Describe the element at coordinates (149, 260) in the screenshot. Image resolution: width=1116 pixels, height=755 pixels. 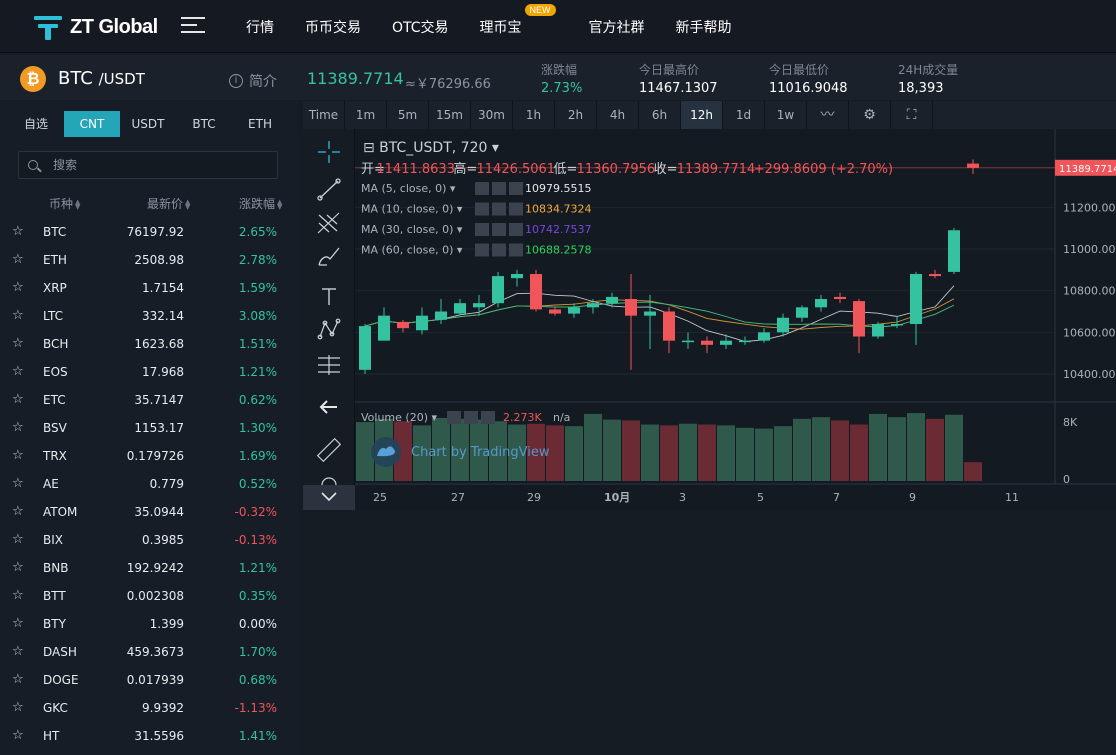
I see `market-row: ☆ ETH 2508.98 2.78%` at that location.